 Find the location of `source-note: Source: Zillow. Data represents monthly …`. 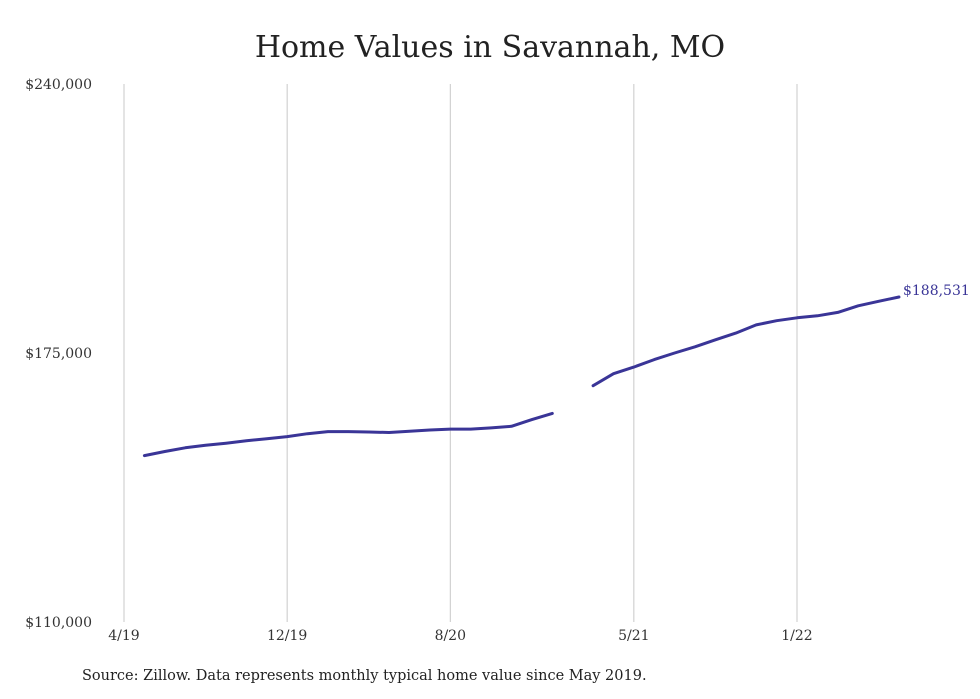

source-note: Source: Zillow. Data represents monthly … is located at coordinates (364, 676).